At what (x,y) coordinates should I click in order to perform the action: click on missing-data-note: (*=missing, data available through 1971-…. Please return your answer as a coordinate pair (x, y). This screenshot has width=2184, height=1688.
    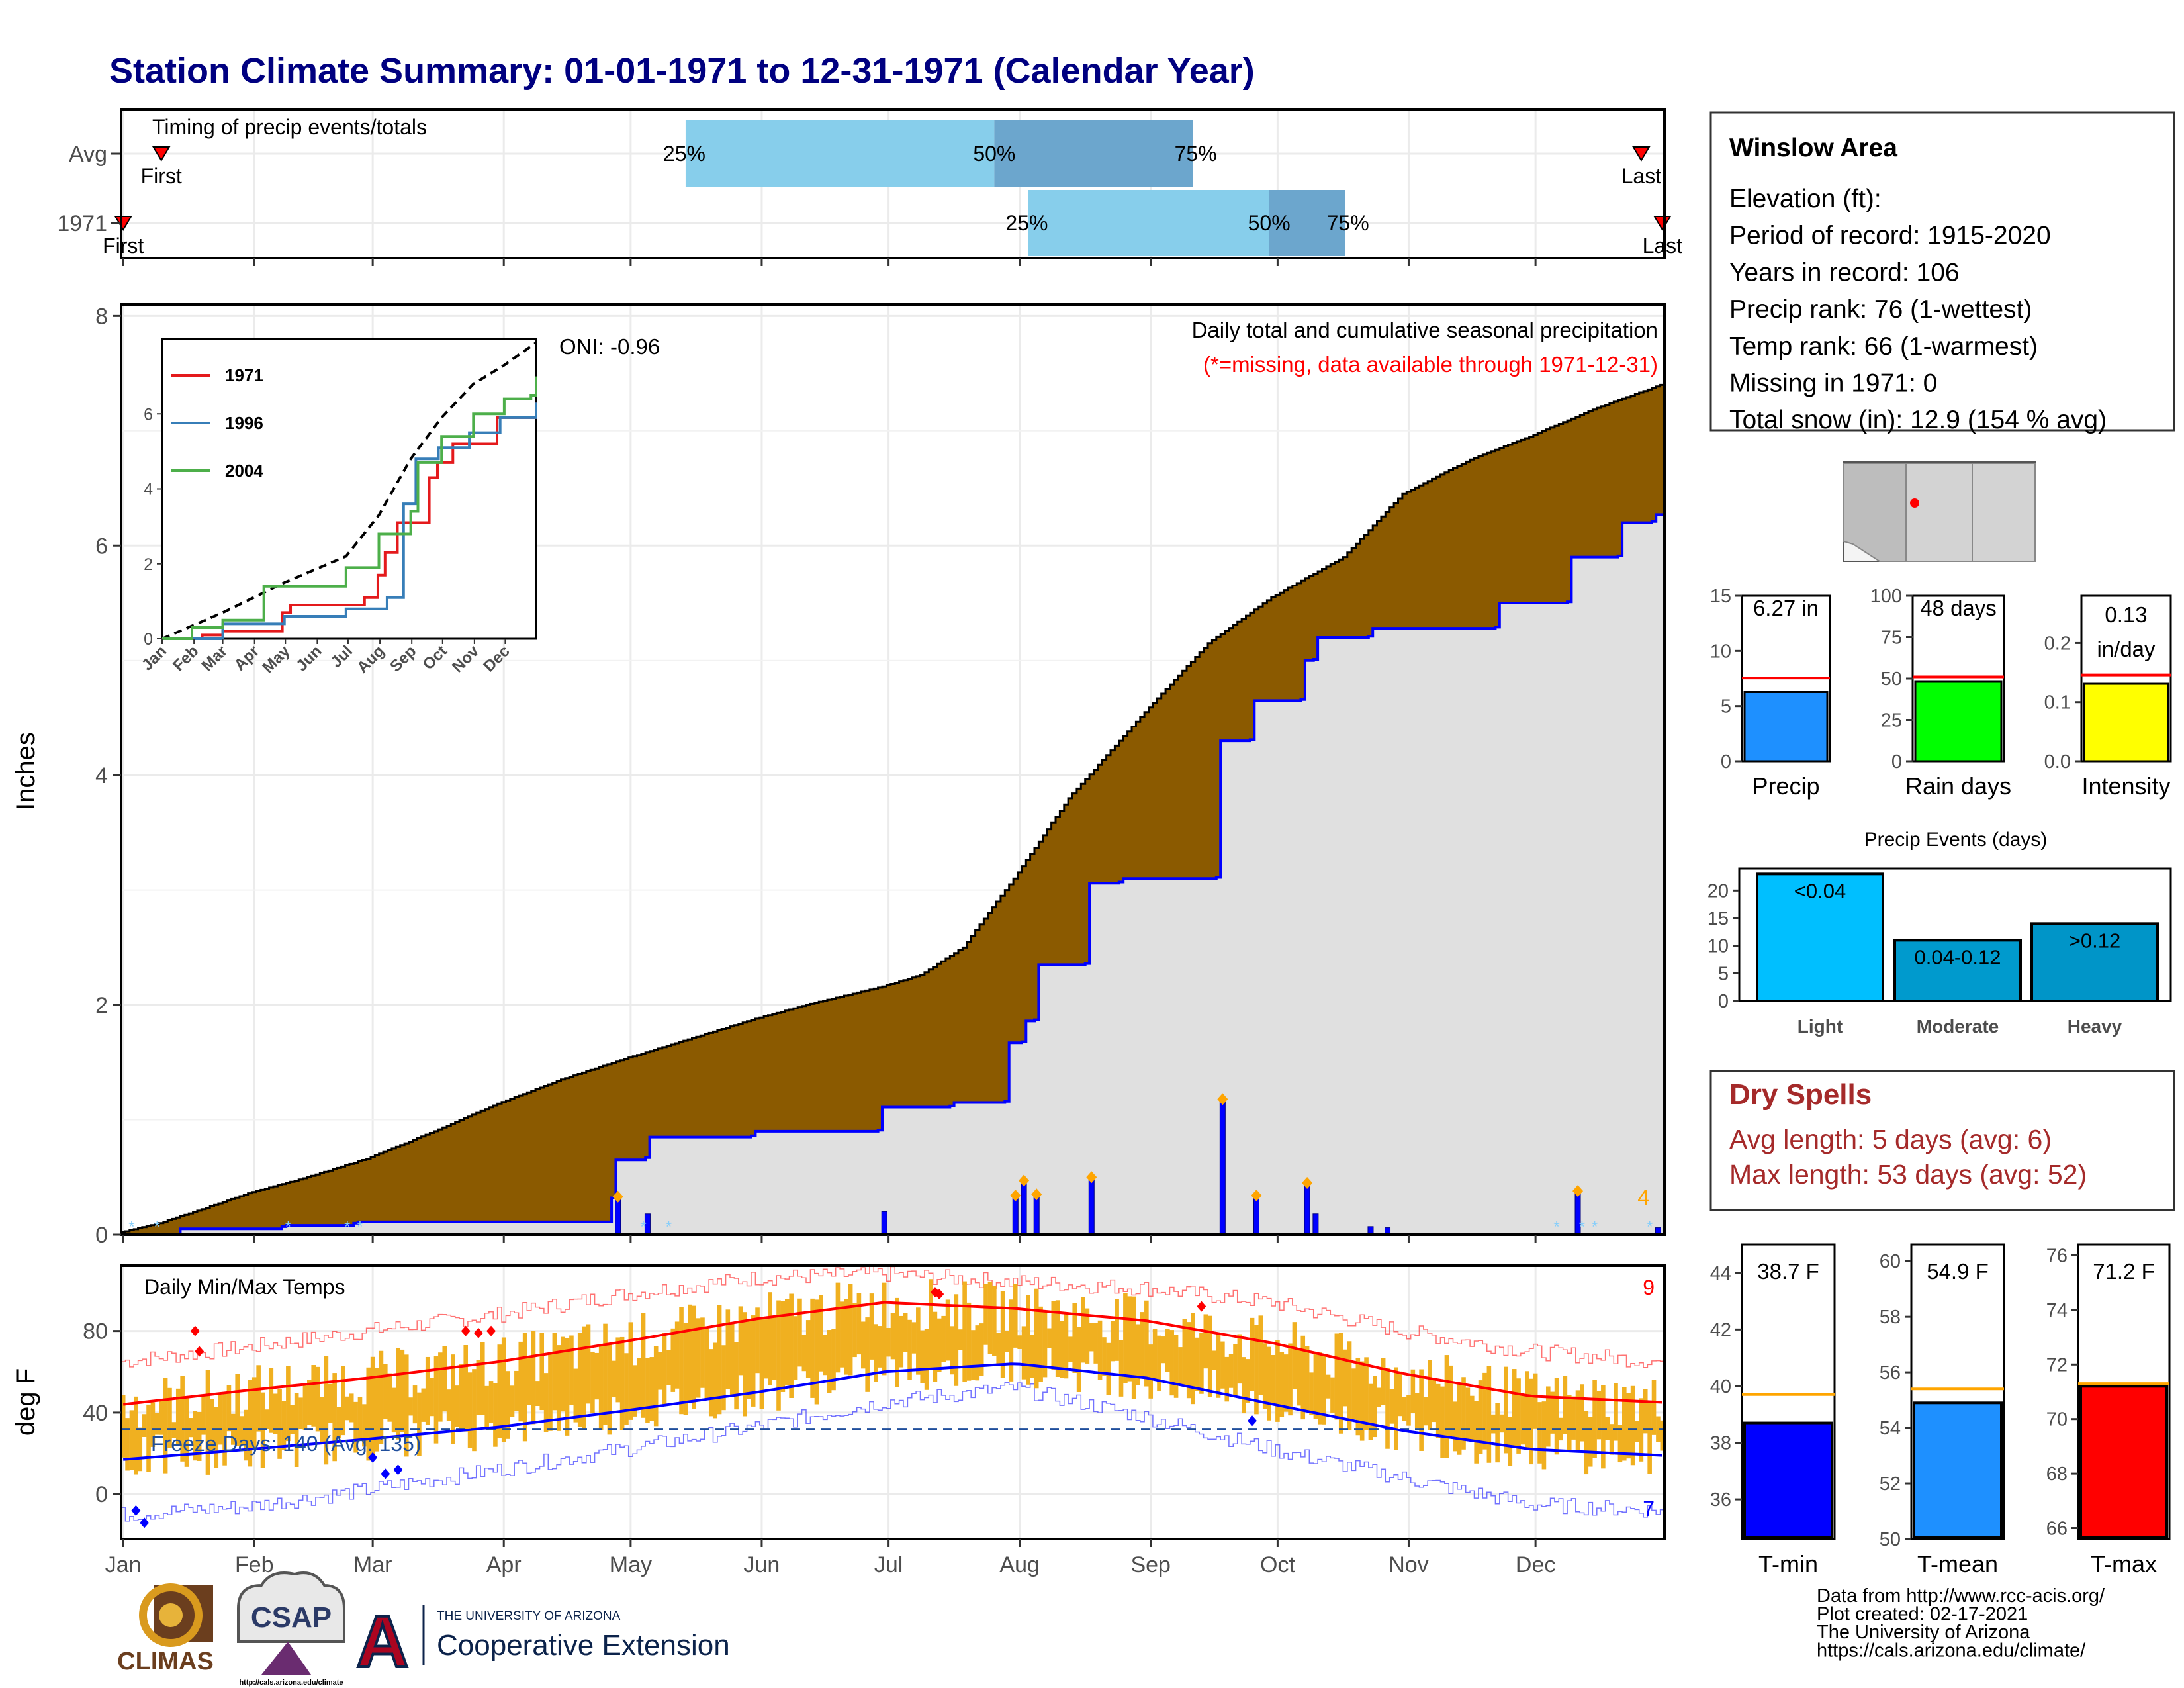
    Looking at the image, I should click on (1430, 364).